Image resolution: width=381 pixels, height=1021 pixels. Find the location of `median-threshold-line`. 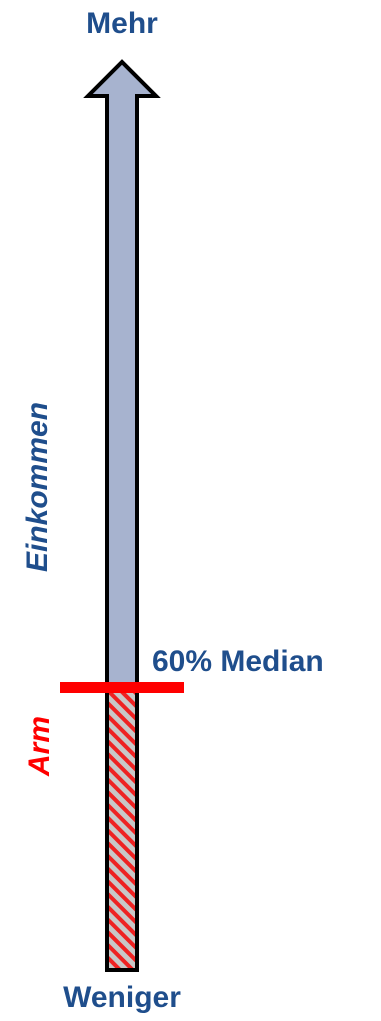

median-threshold-line is located at coordinates (122, 687).